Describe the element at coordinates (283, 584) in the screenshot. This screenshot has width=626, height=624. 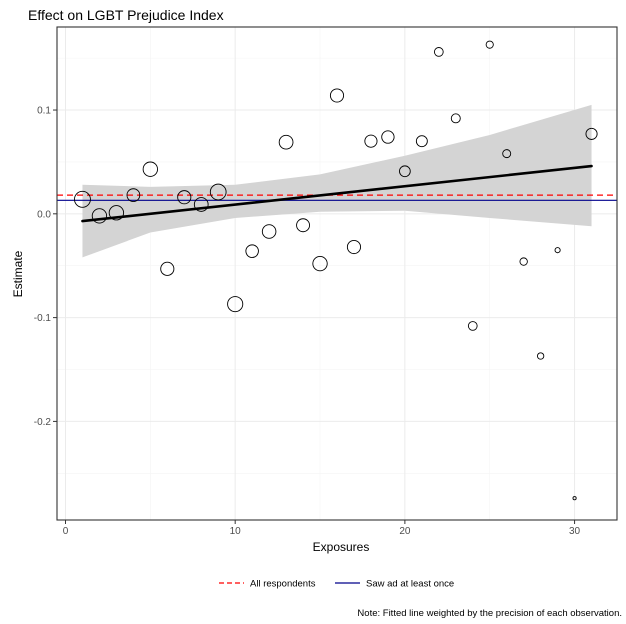
I see `legend-label-all-respondents: All respondents` at that location.